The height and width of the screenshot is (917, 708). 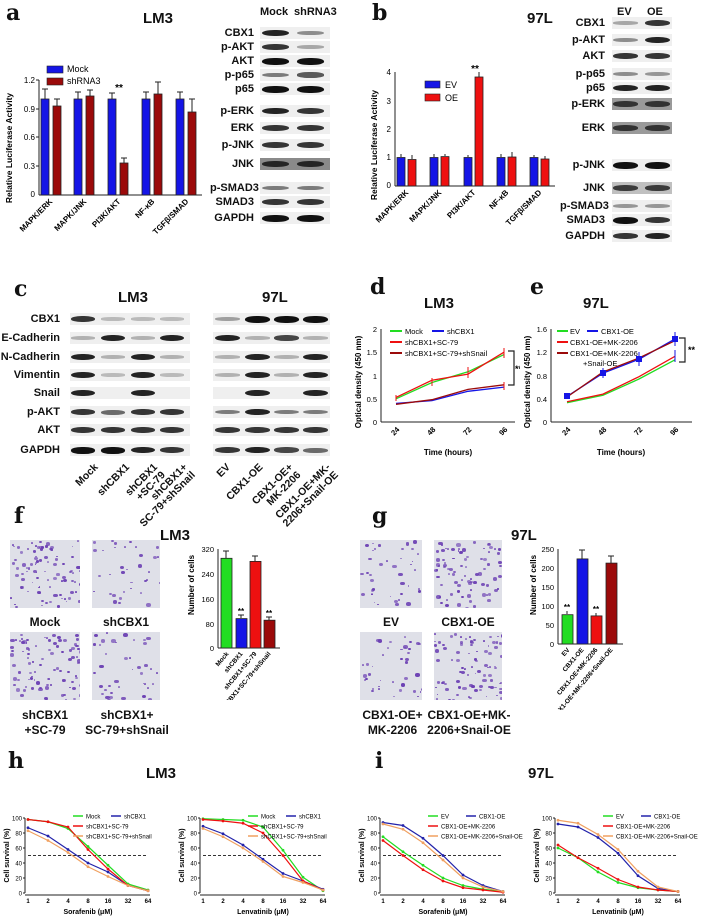 I want to click on svg-text: 48, so click(x=602, y=431).